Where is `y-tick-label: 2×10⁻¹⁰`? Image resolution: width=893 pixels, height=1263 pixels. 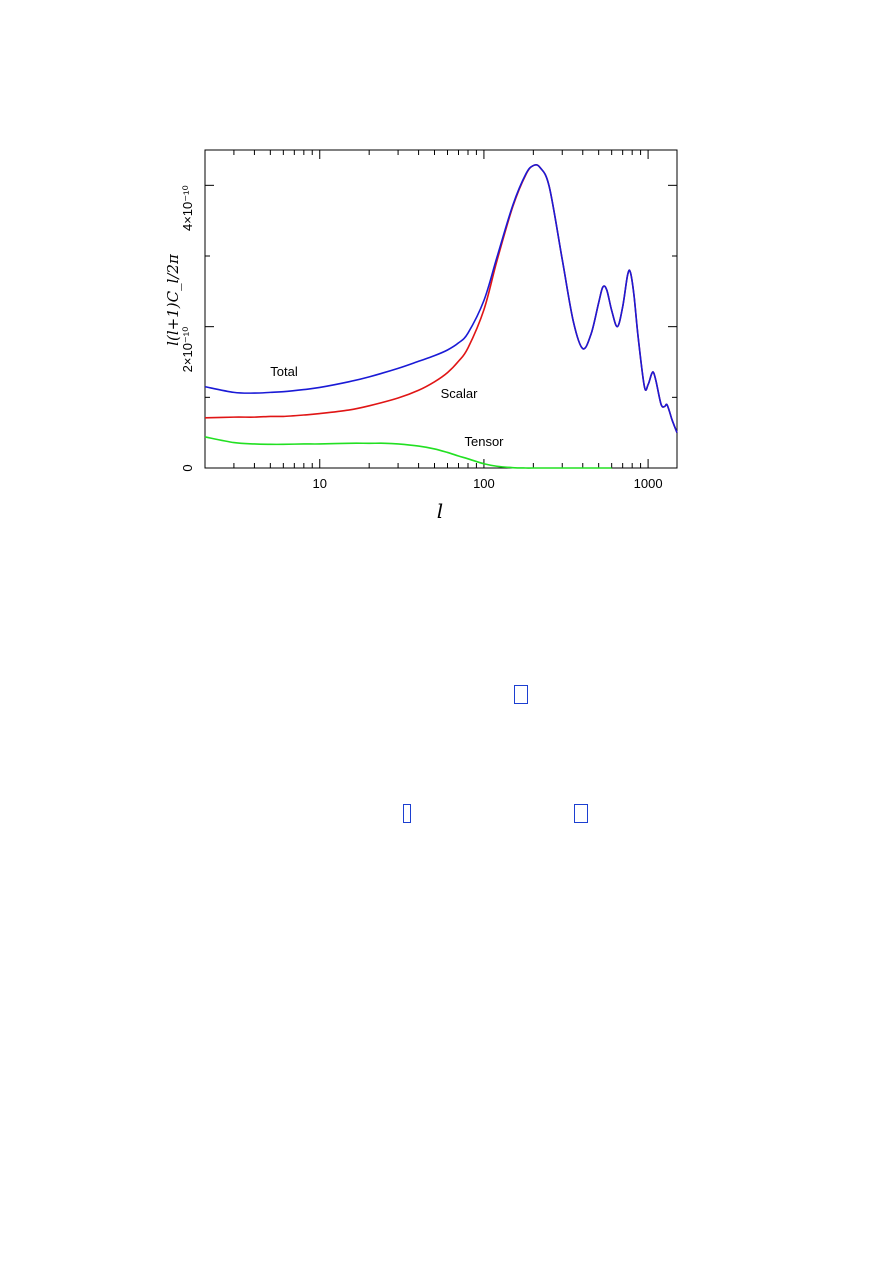
y-tick-label: 2×10⁻¹⁰ is located at coordinates (187, 350).